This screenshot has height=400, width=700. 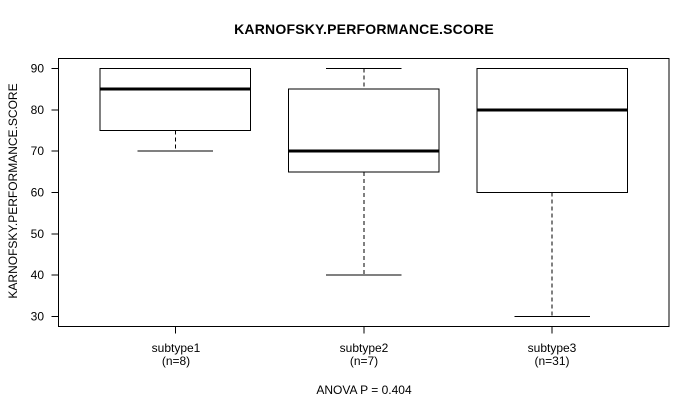 What do you see at coordinates (38, 68) in the screenshot?
I see `y-tick-label: 90` at bounding box center [38, 68].